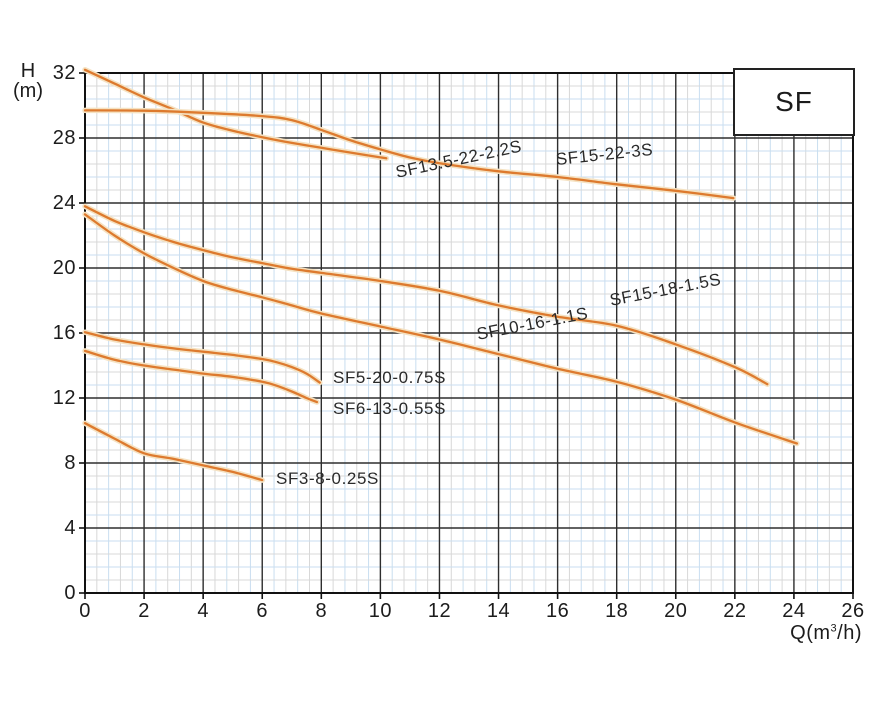 The image size is (892, 707). I want to click on y-axis-title: H (m), so click(28, 81).